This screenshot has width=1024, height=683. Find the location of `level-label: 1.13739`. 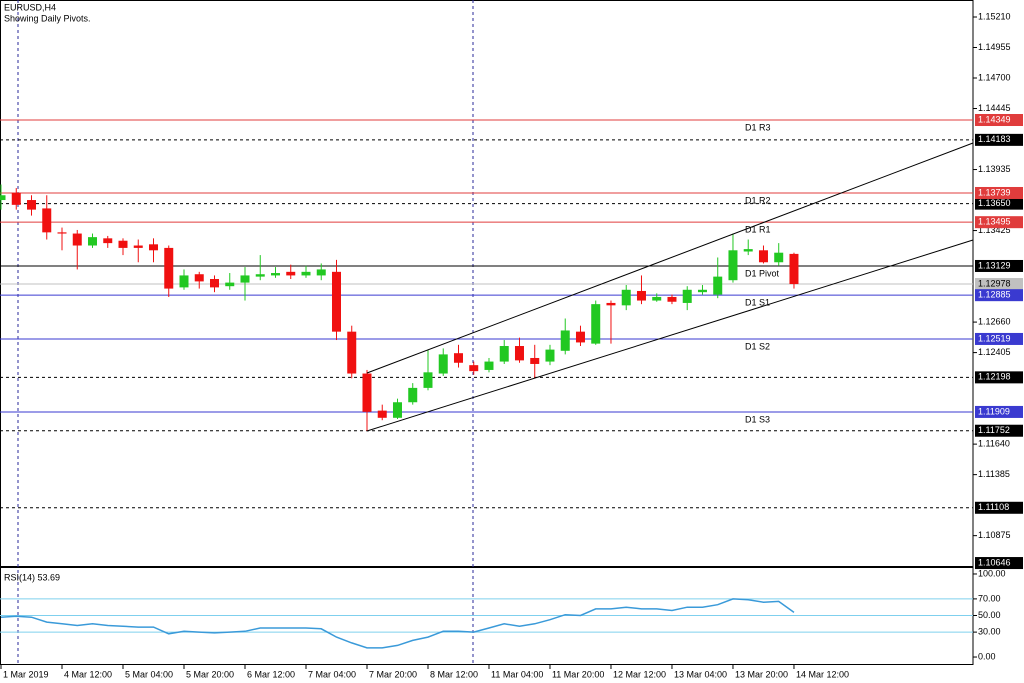

level-label: 1.13739 is located at coordinates (994, 192).